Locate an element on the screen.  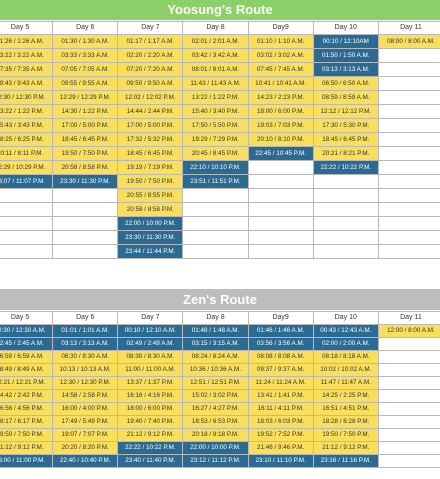
zen-route-header: Zen's Route is located at coordinates (220, 299).